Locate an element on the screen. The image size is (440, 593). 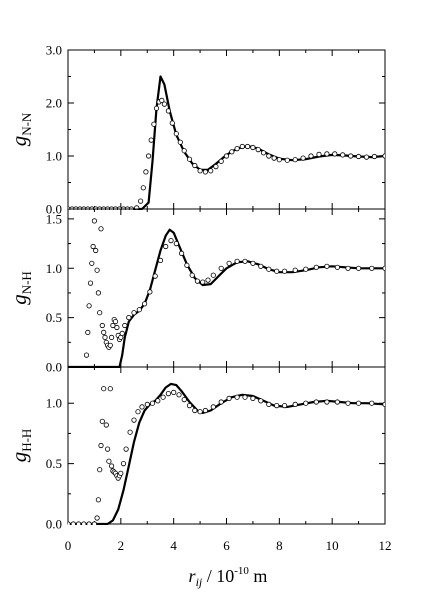
y-axis-label-sub: N-H is located at coordinates (26, 282).